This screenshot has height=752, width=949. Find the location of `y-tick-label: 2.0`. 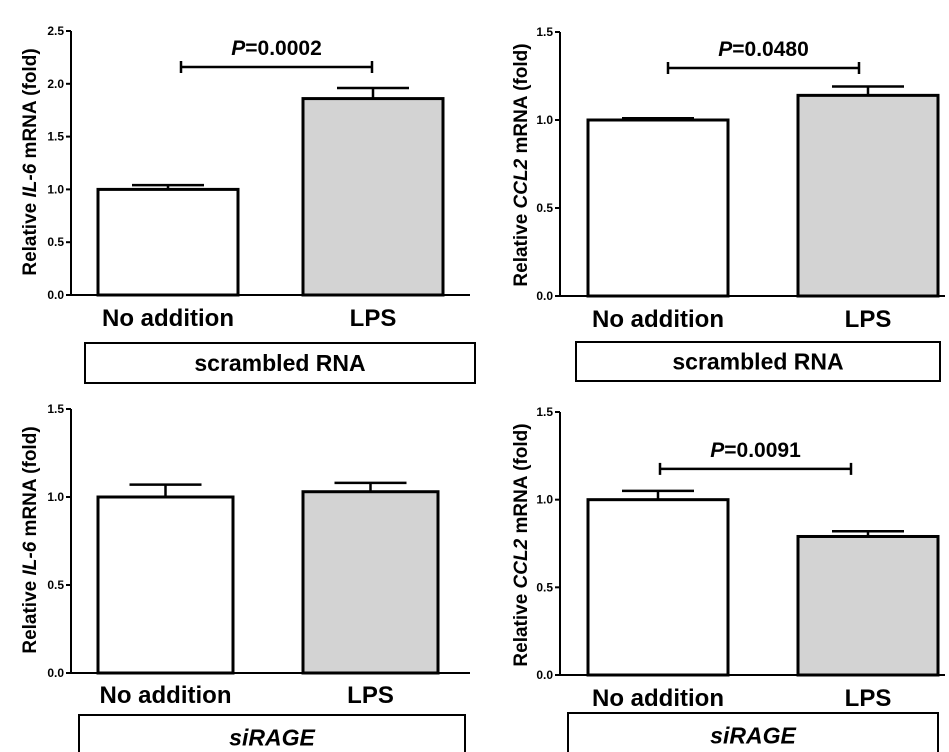

y-tick-label: 2.0 is located at coordinates (55, 84).